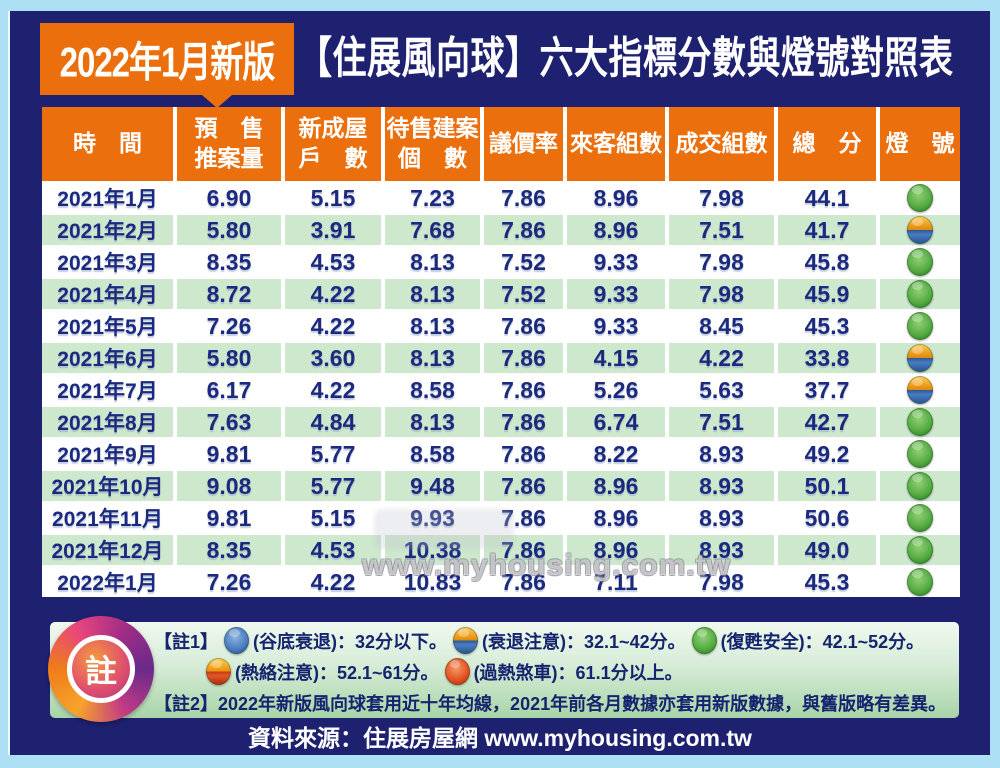 The image size is (1000, 768). I want to click on row-time: 2021年12月, so click(107, 550).